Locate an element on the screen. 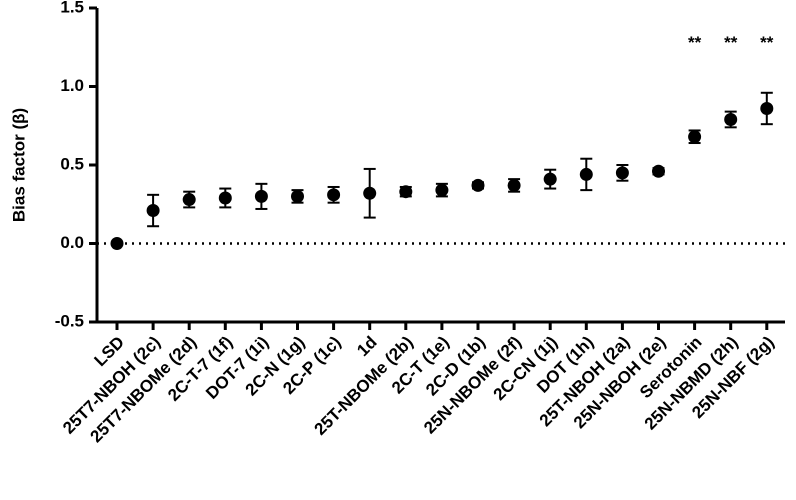  y-tick-label: -0.5 is located at coordinates (69, 320).